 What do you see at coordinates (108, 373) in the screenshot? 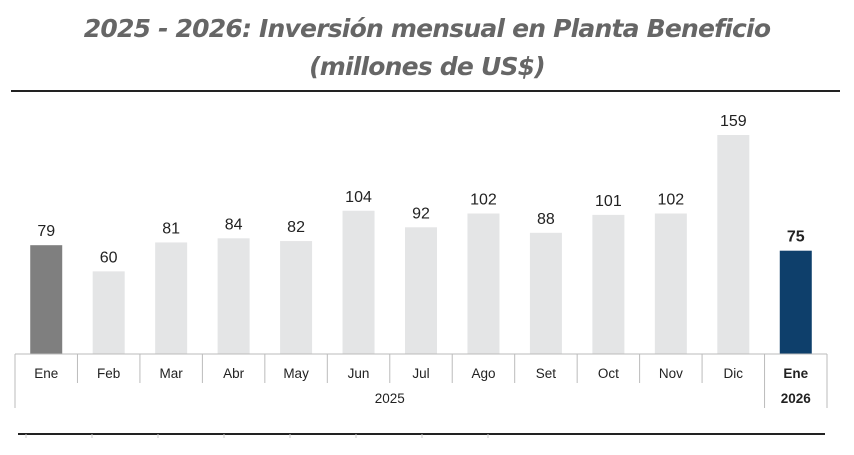
I see `x-tick-label-1: Feb` at bounding box center [108, 373].